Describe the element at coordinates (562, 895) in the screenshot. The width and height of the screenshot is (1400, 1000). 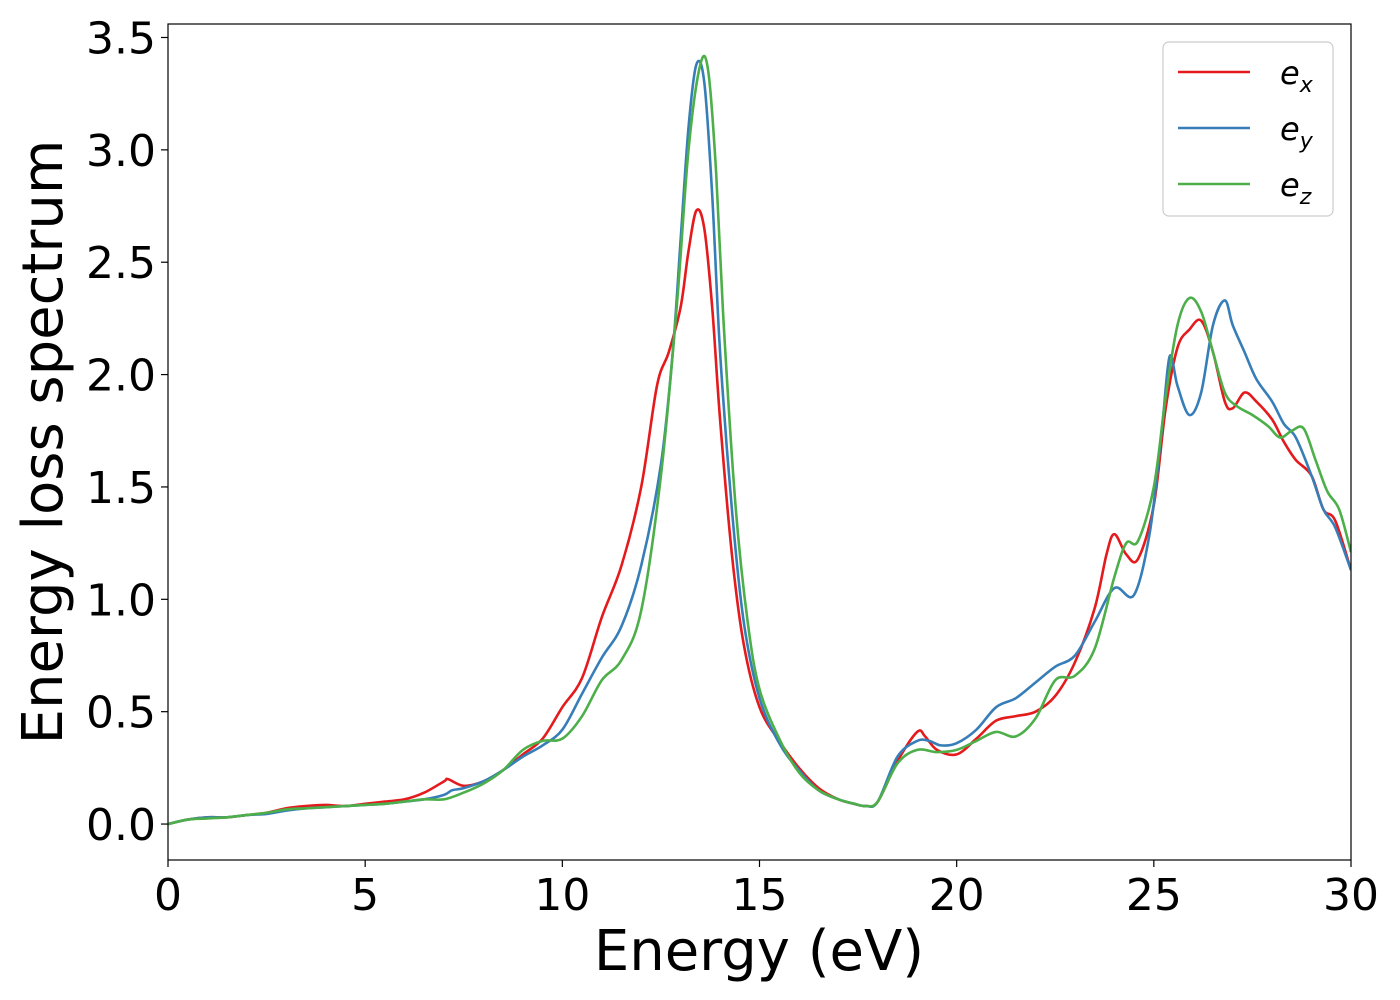
I see `x-tick-label: 10` at that location.